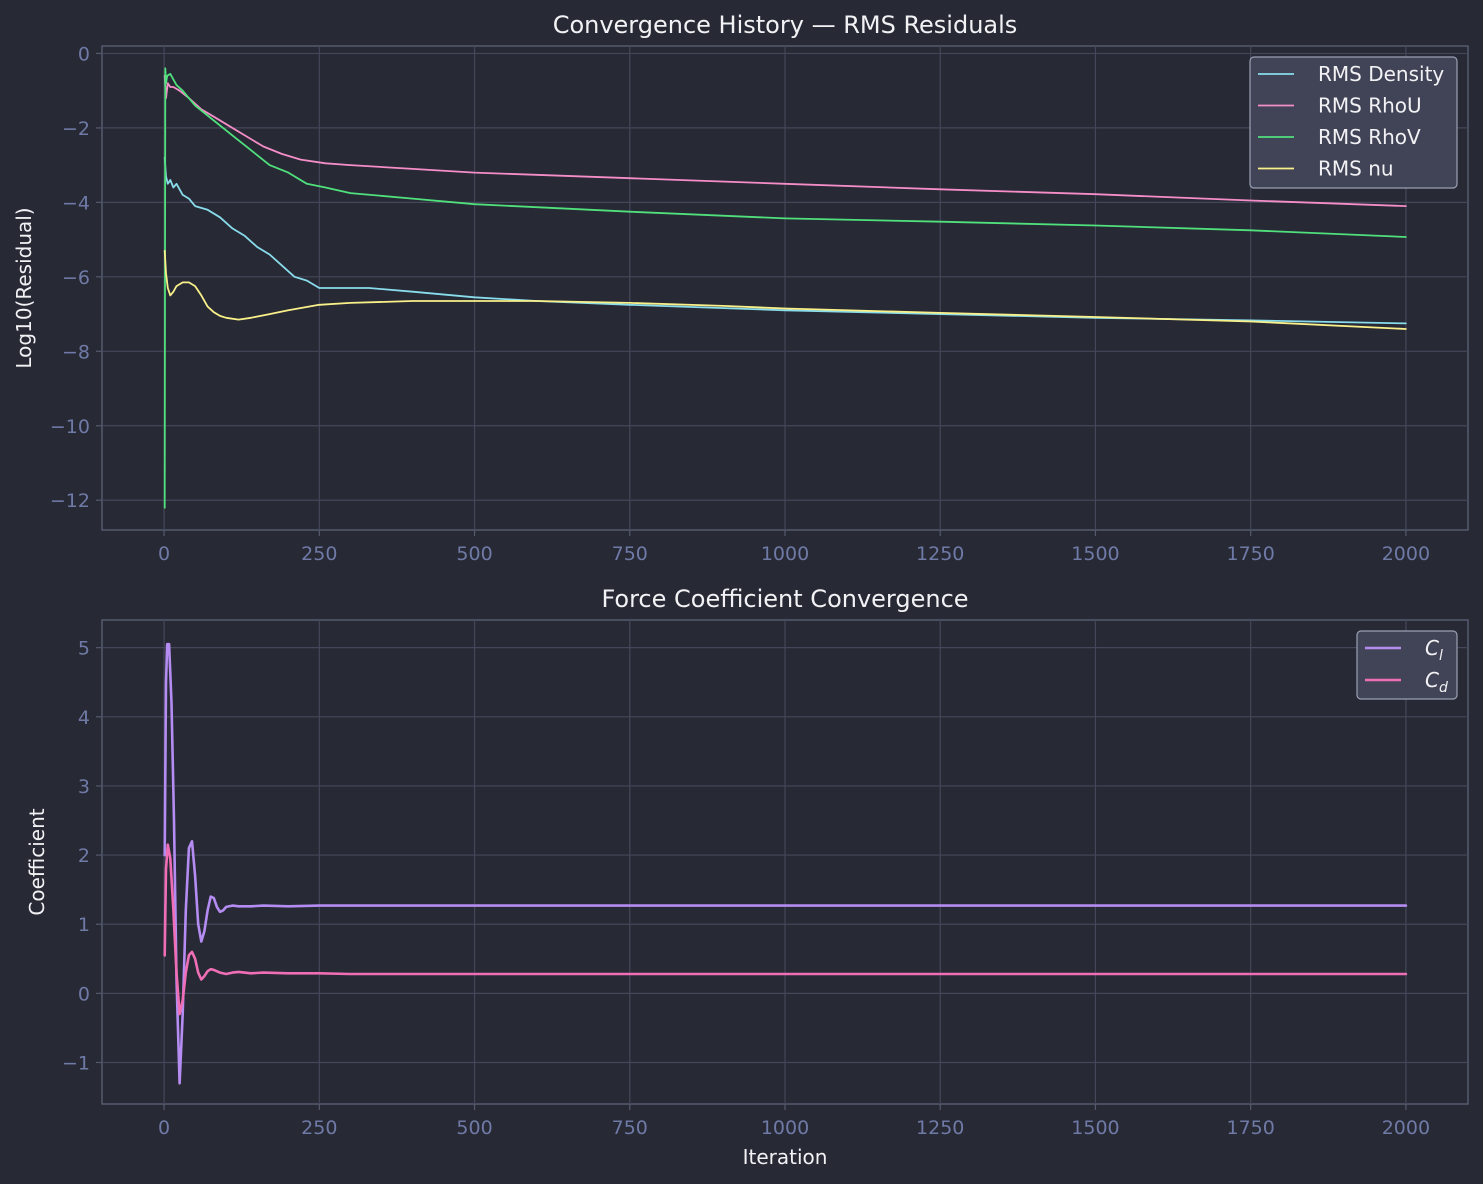 The image size is (1483, 1184). Describe the element at coordinates (474, 554) in the screenshot. I see `residuals-x-tick-label: 500` at that location.